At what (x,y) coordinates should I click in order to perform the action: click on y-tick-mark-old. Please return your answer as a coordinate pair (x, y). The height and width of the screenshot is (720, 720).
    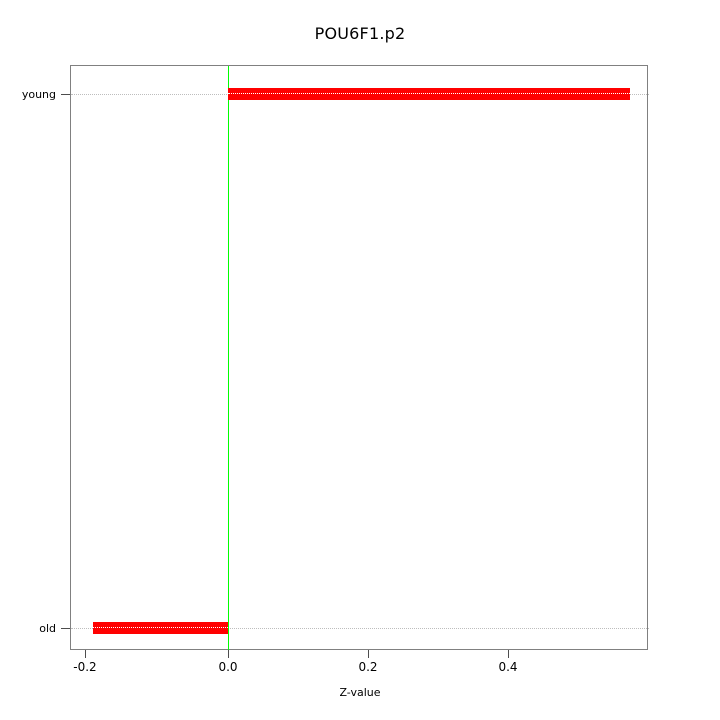
    Looking at the image, I should click on (65, 628).